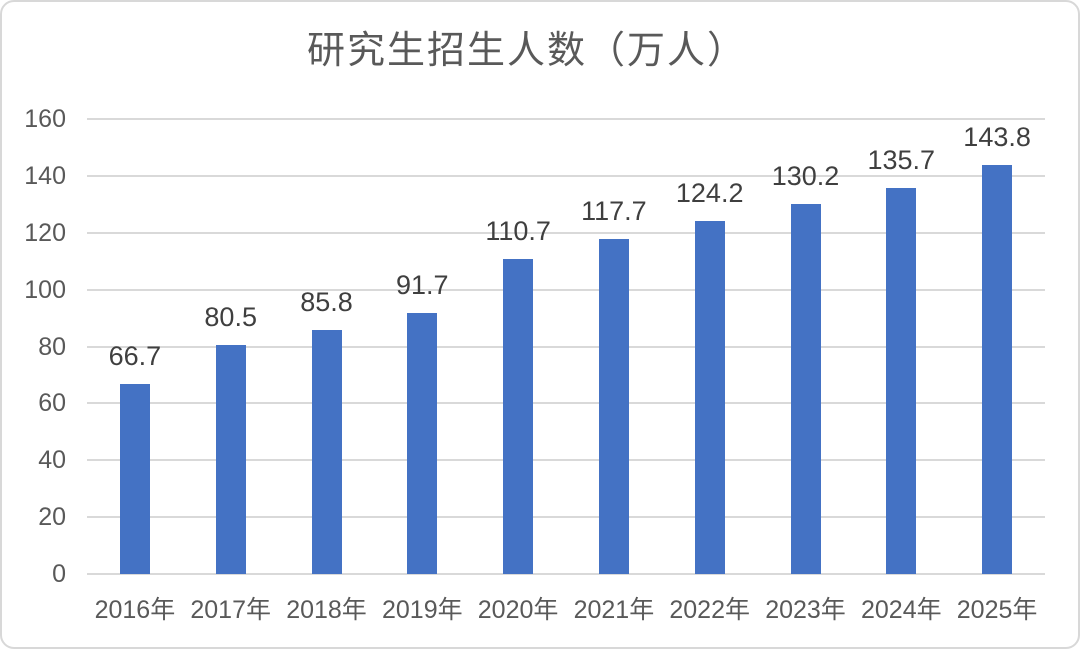 The height and width of the screenshot is (649, 1080). I want to click on y-tick-label: 100, so click(45, 289).